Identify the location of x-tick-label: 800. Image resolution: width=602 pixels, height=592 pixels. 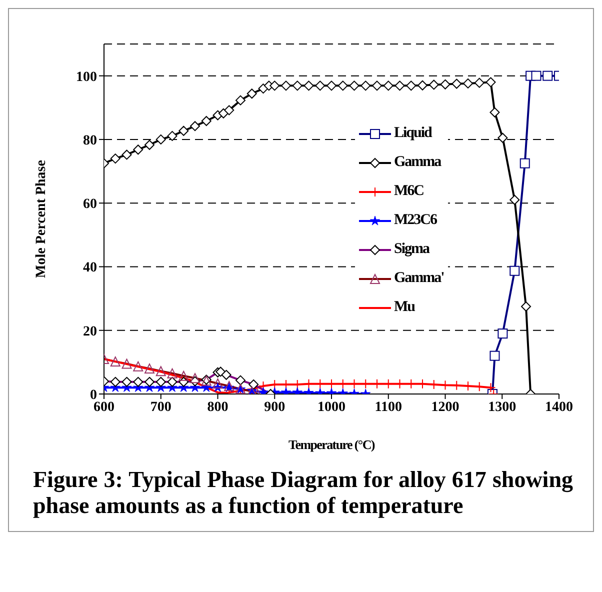
(217, 407).